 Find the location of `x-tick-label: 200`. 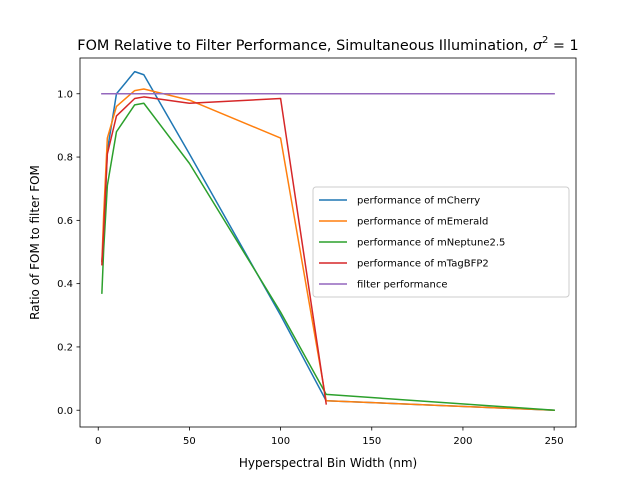

x-tick-label: 200 is located at coordinates (462, 441).